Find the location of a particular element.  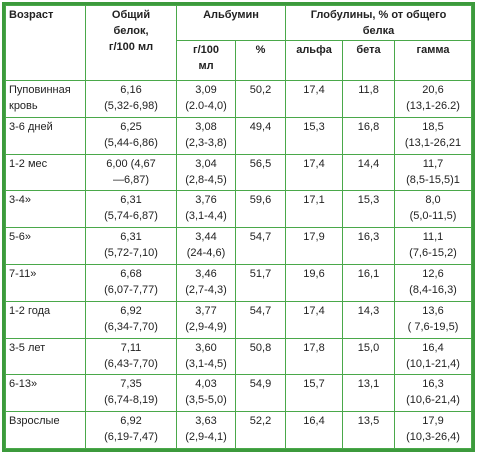

cell-line: 3-5 лет is located at coordinates (27, 347).